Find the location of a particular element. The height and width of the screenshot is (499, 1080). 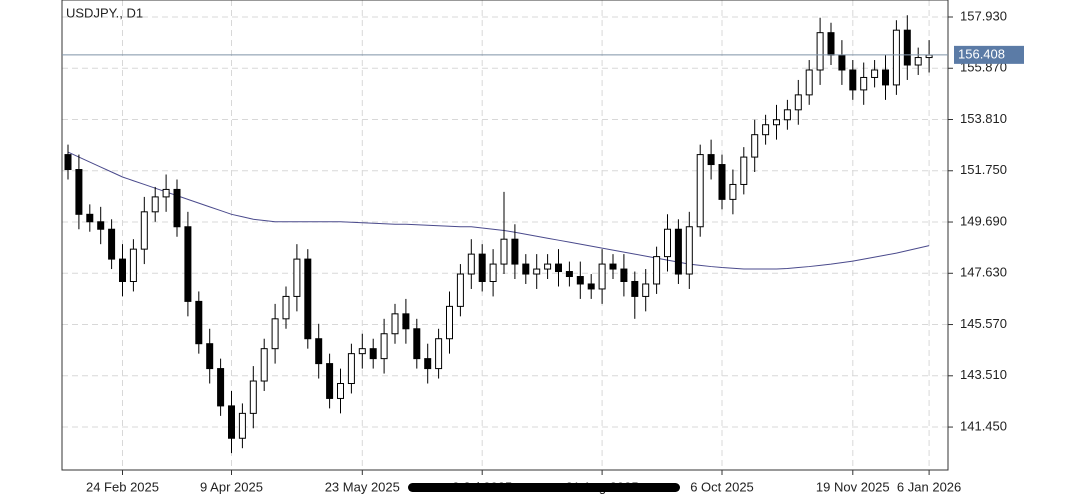

y-tick-label: 145.570 is located at coordinates (983, 323).